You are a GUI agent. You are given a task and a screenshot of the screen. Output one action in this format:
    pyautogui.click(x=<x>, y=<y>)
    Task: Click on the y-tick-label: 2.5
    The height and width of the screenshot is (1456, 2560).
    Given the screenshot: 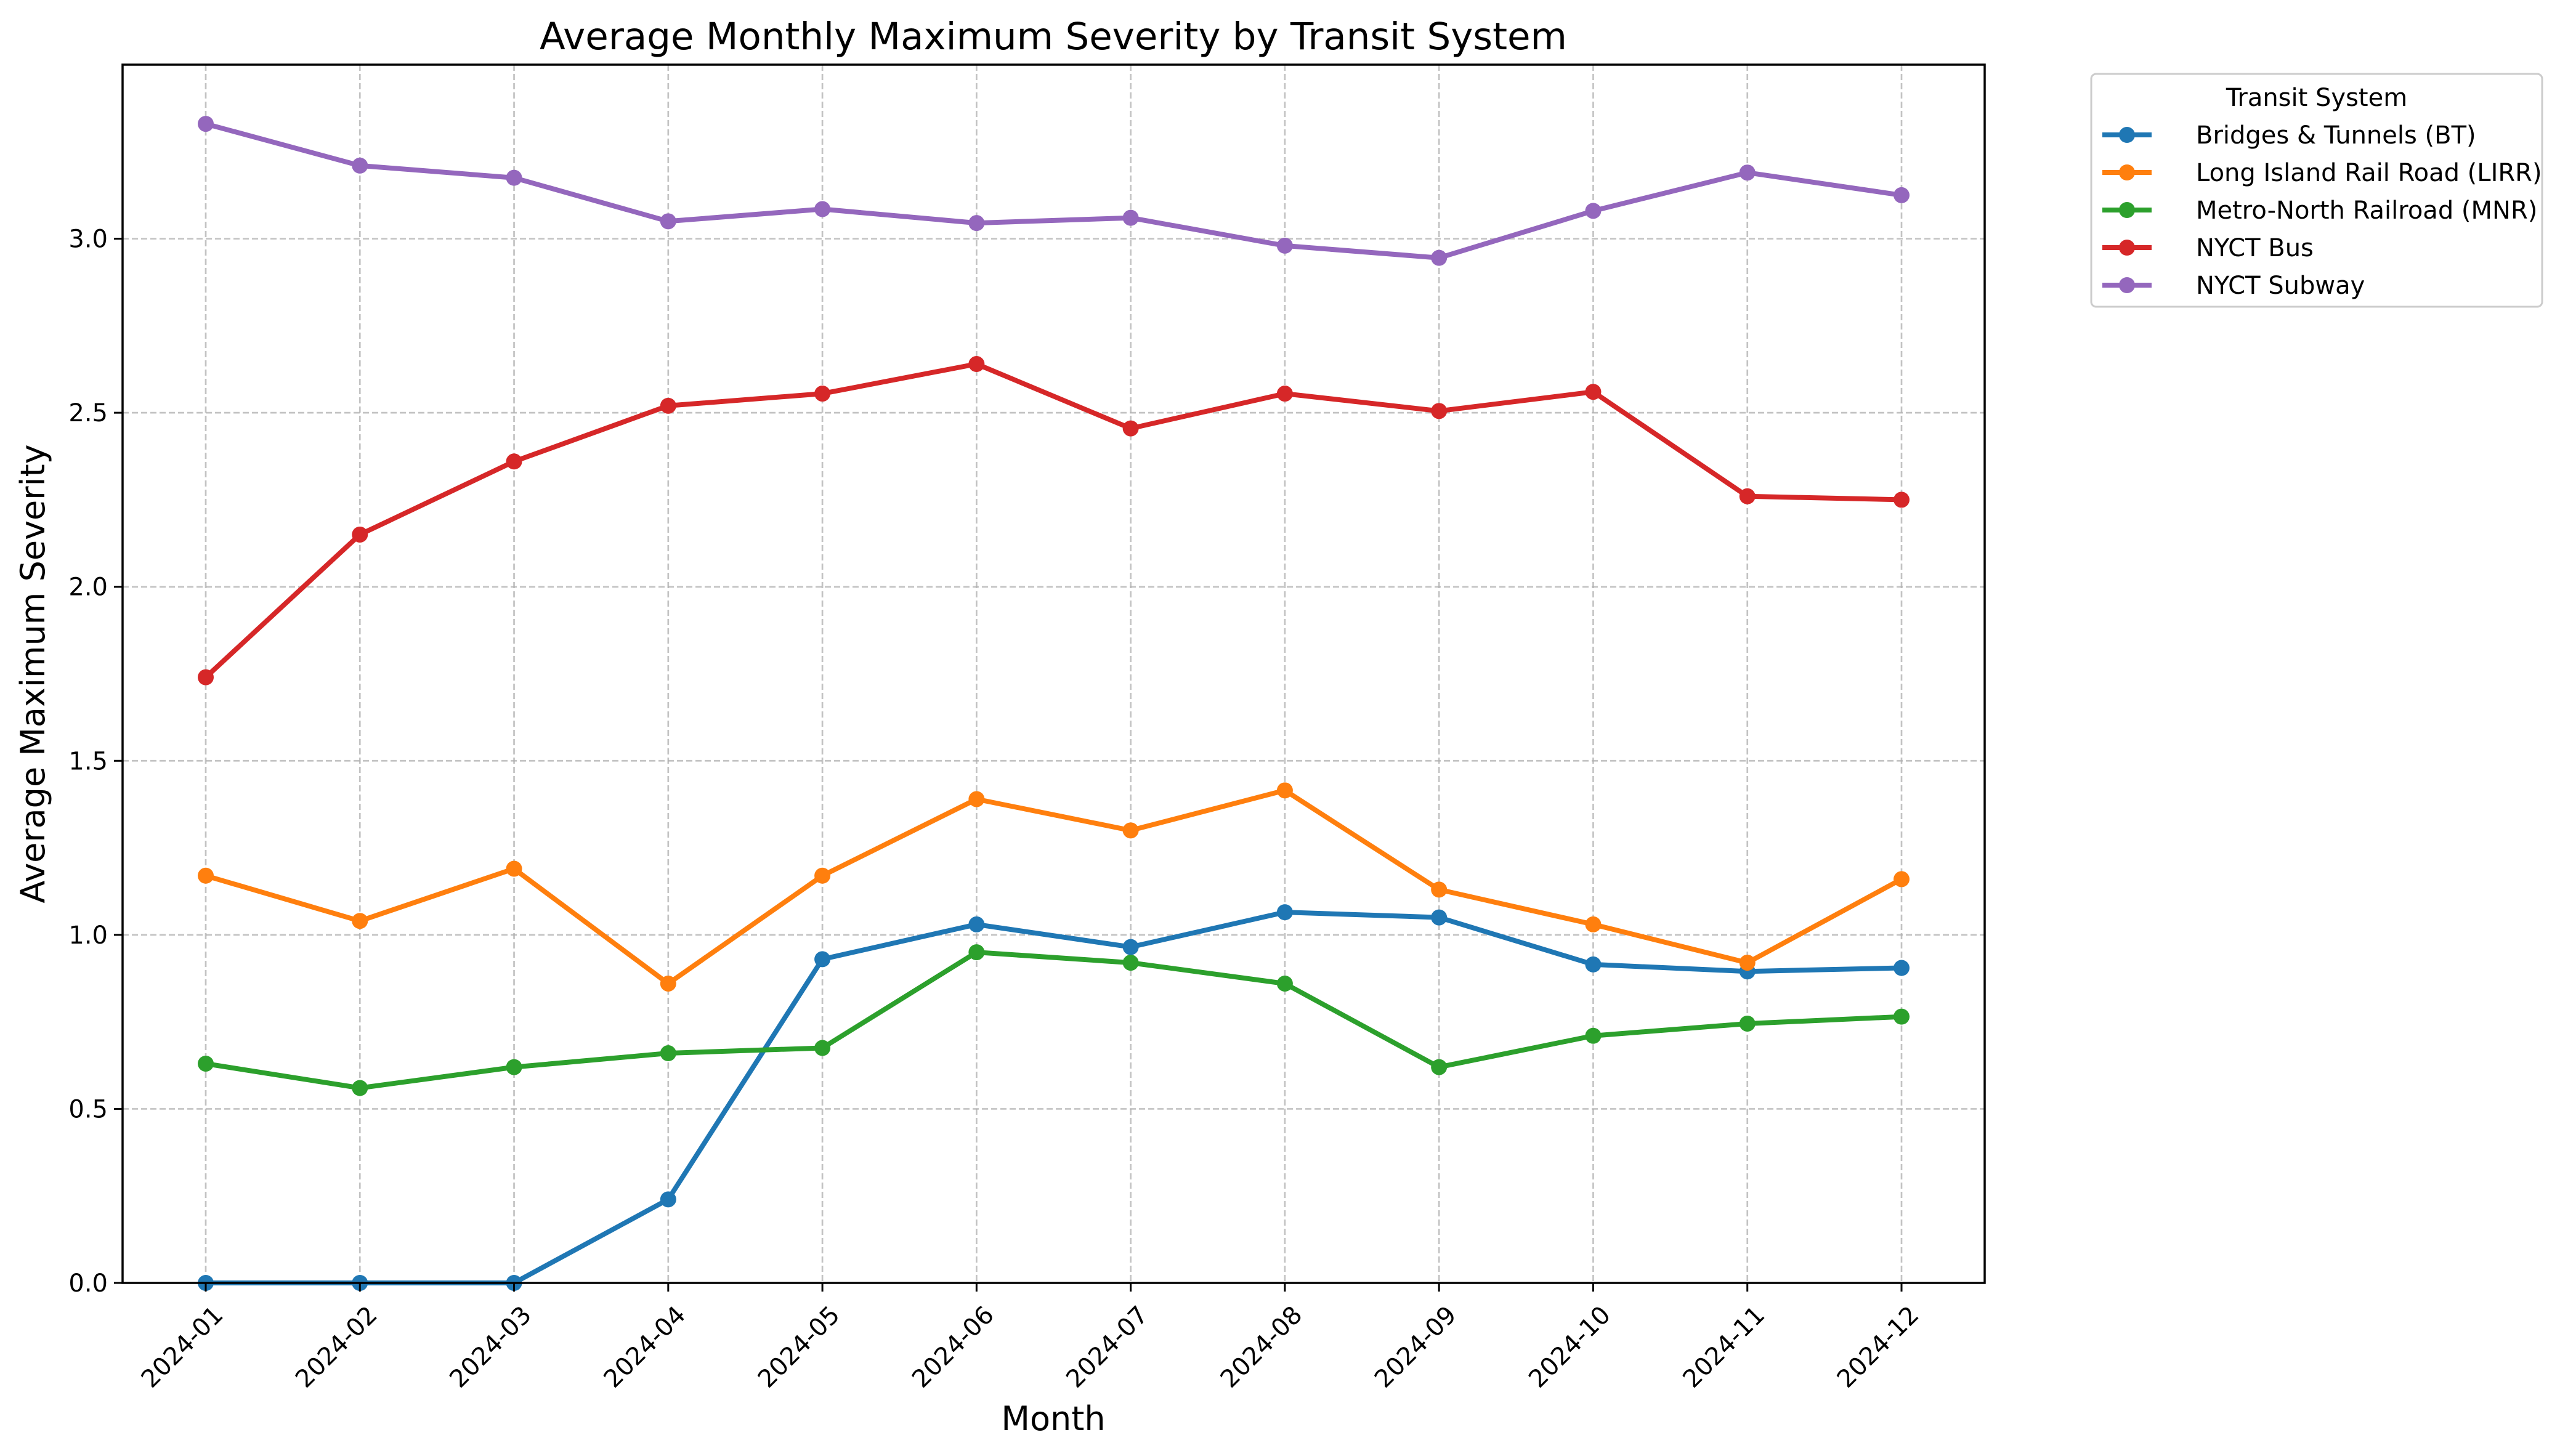 What is the action you would take?
    pyautogui.click(x=88, y=413)
    